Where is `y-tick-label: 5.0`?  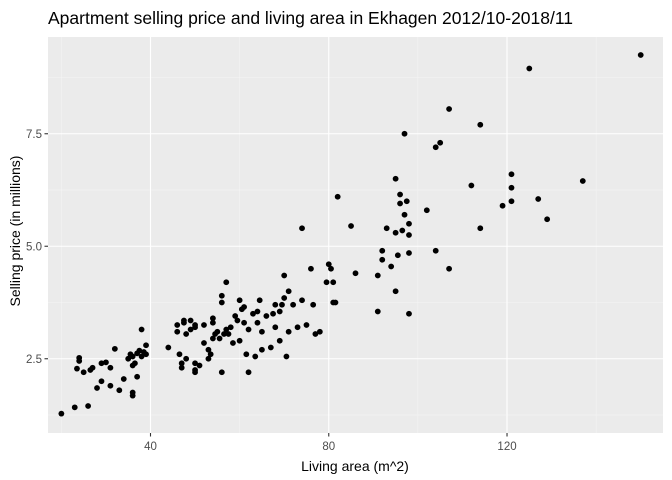 y-tick-label: 5.0 is located at coordinates (34, 247).